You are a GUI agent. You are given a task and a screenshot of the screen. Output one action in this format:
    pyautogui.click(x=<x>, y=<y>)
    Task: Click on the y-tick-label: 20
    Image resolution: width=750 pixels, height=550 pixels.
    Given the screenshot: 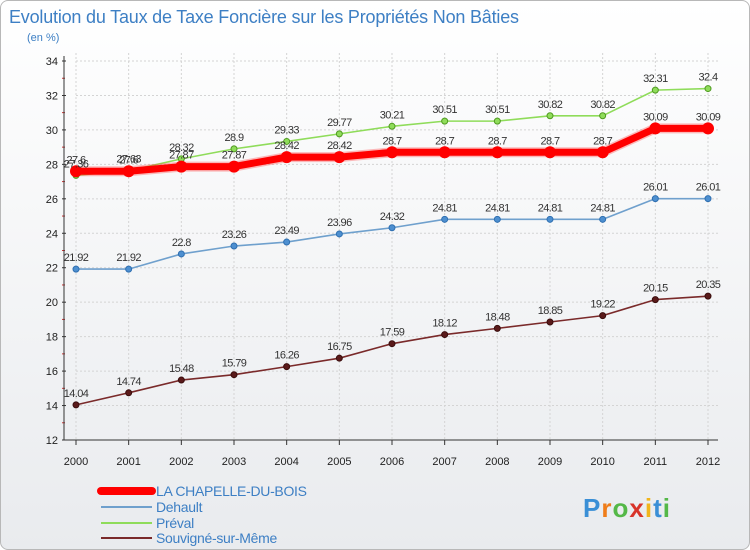 What is the action you would take?
    pyautogui.click(x=52, y=303)
    